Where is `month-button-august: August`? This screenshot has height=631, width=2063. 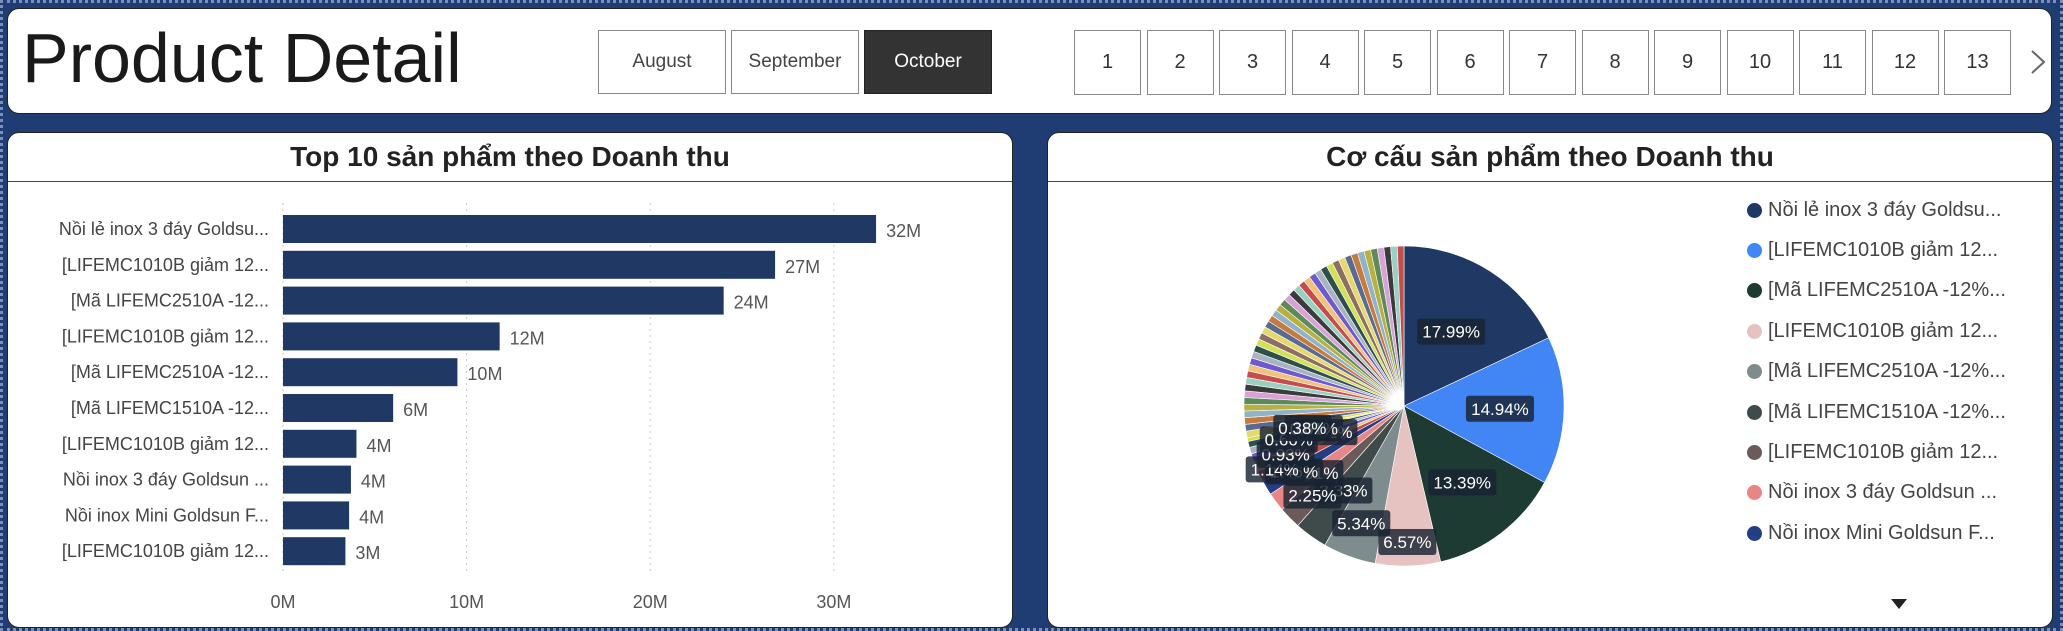 month-button-august: August is located at coordinates (662, 62).